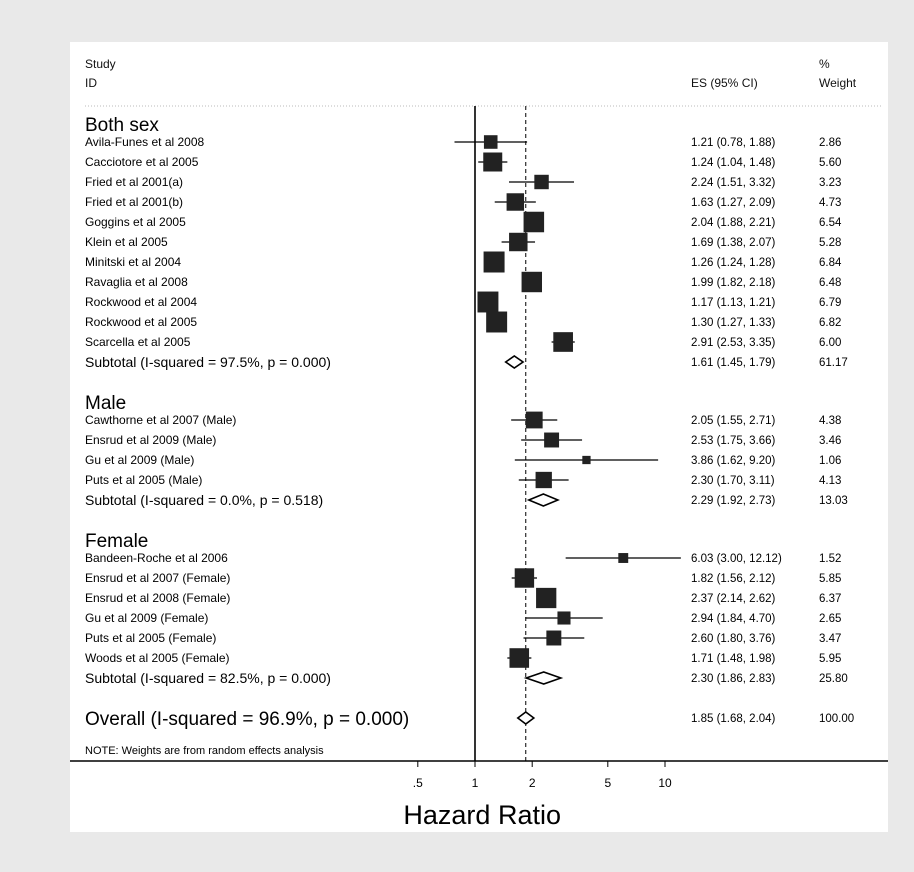 The height and width of the screenshot is (872, 914). What do you see at coordinates (482, 815) in the screenshot?
I see `x-axis-title: Hazard Ratio` at bounding box center [482, 815].